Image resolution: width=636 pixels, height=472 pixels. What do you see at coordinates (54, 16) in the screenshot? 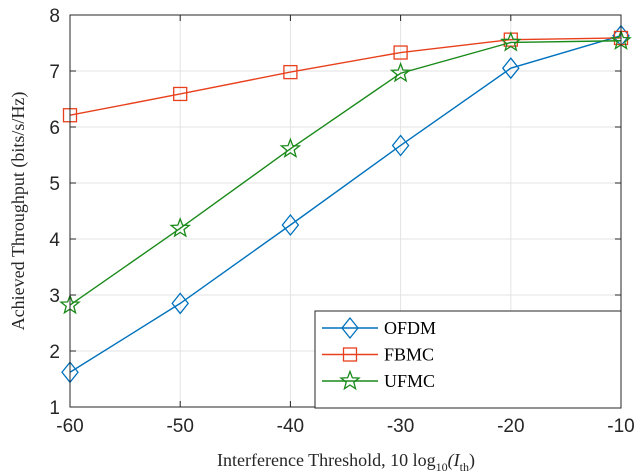
I see `y-tick-label: 8` at bounding box center [54, 16].